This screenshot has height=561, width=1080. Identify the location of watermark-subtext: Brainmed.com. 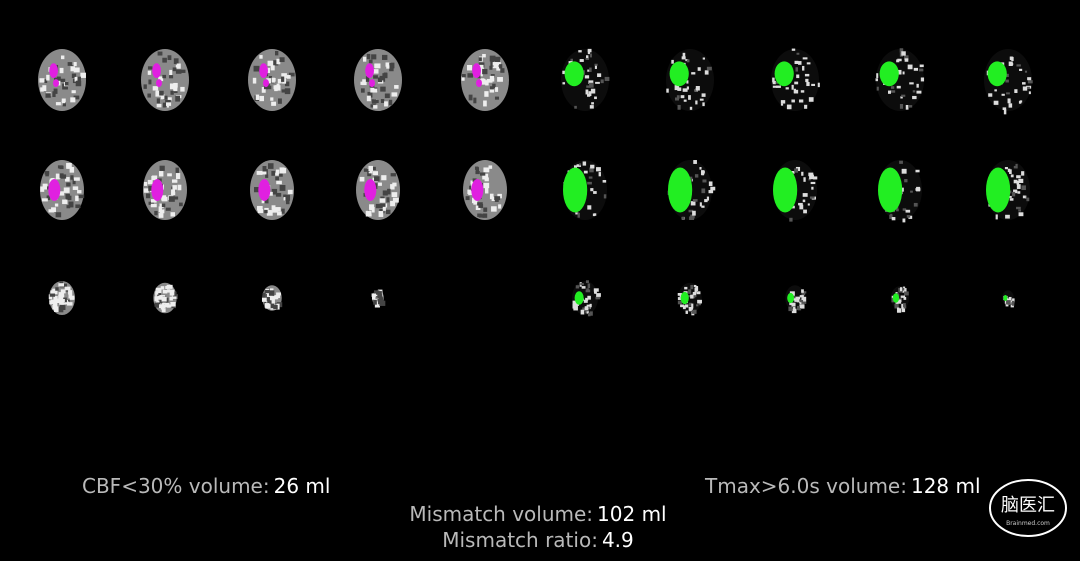
(1028, 523).